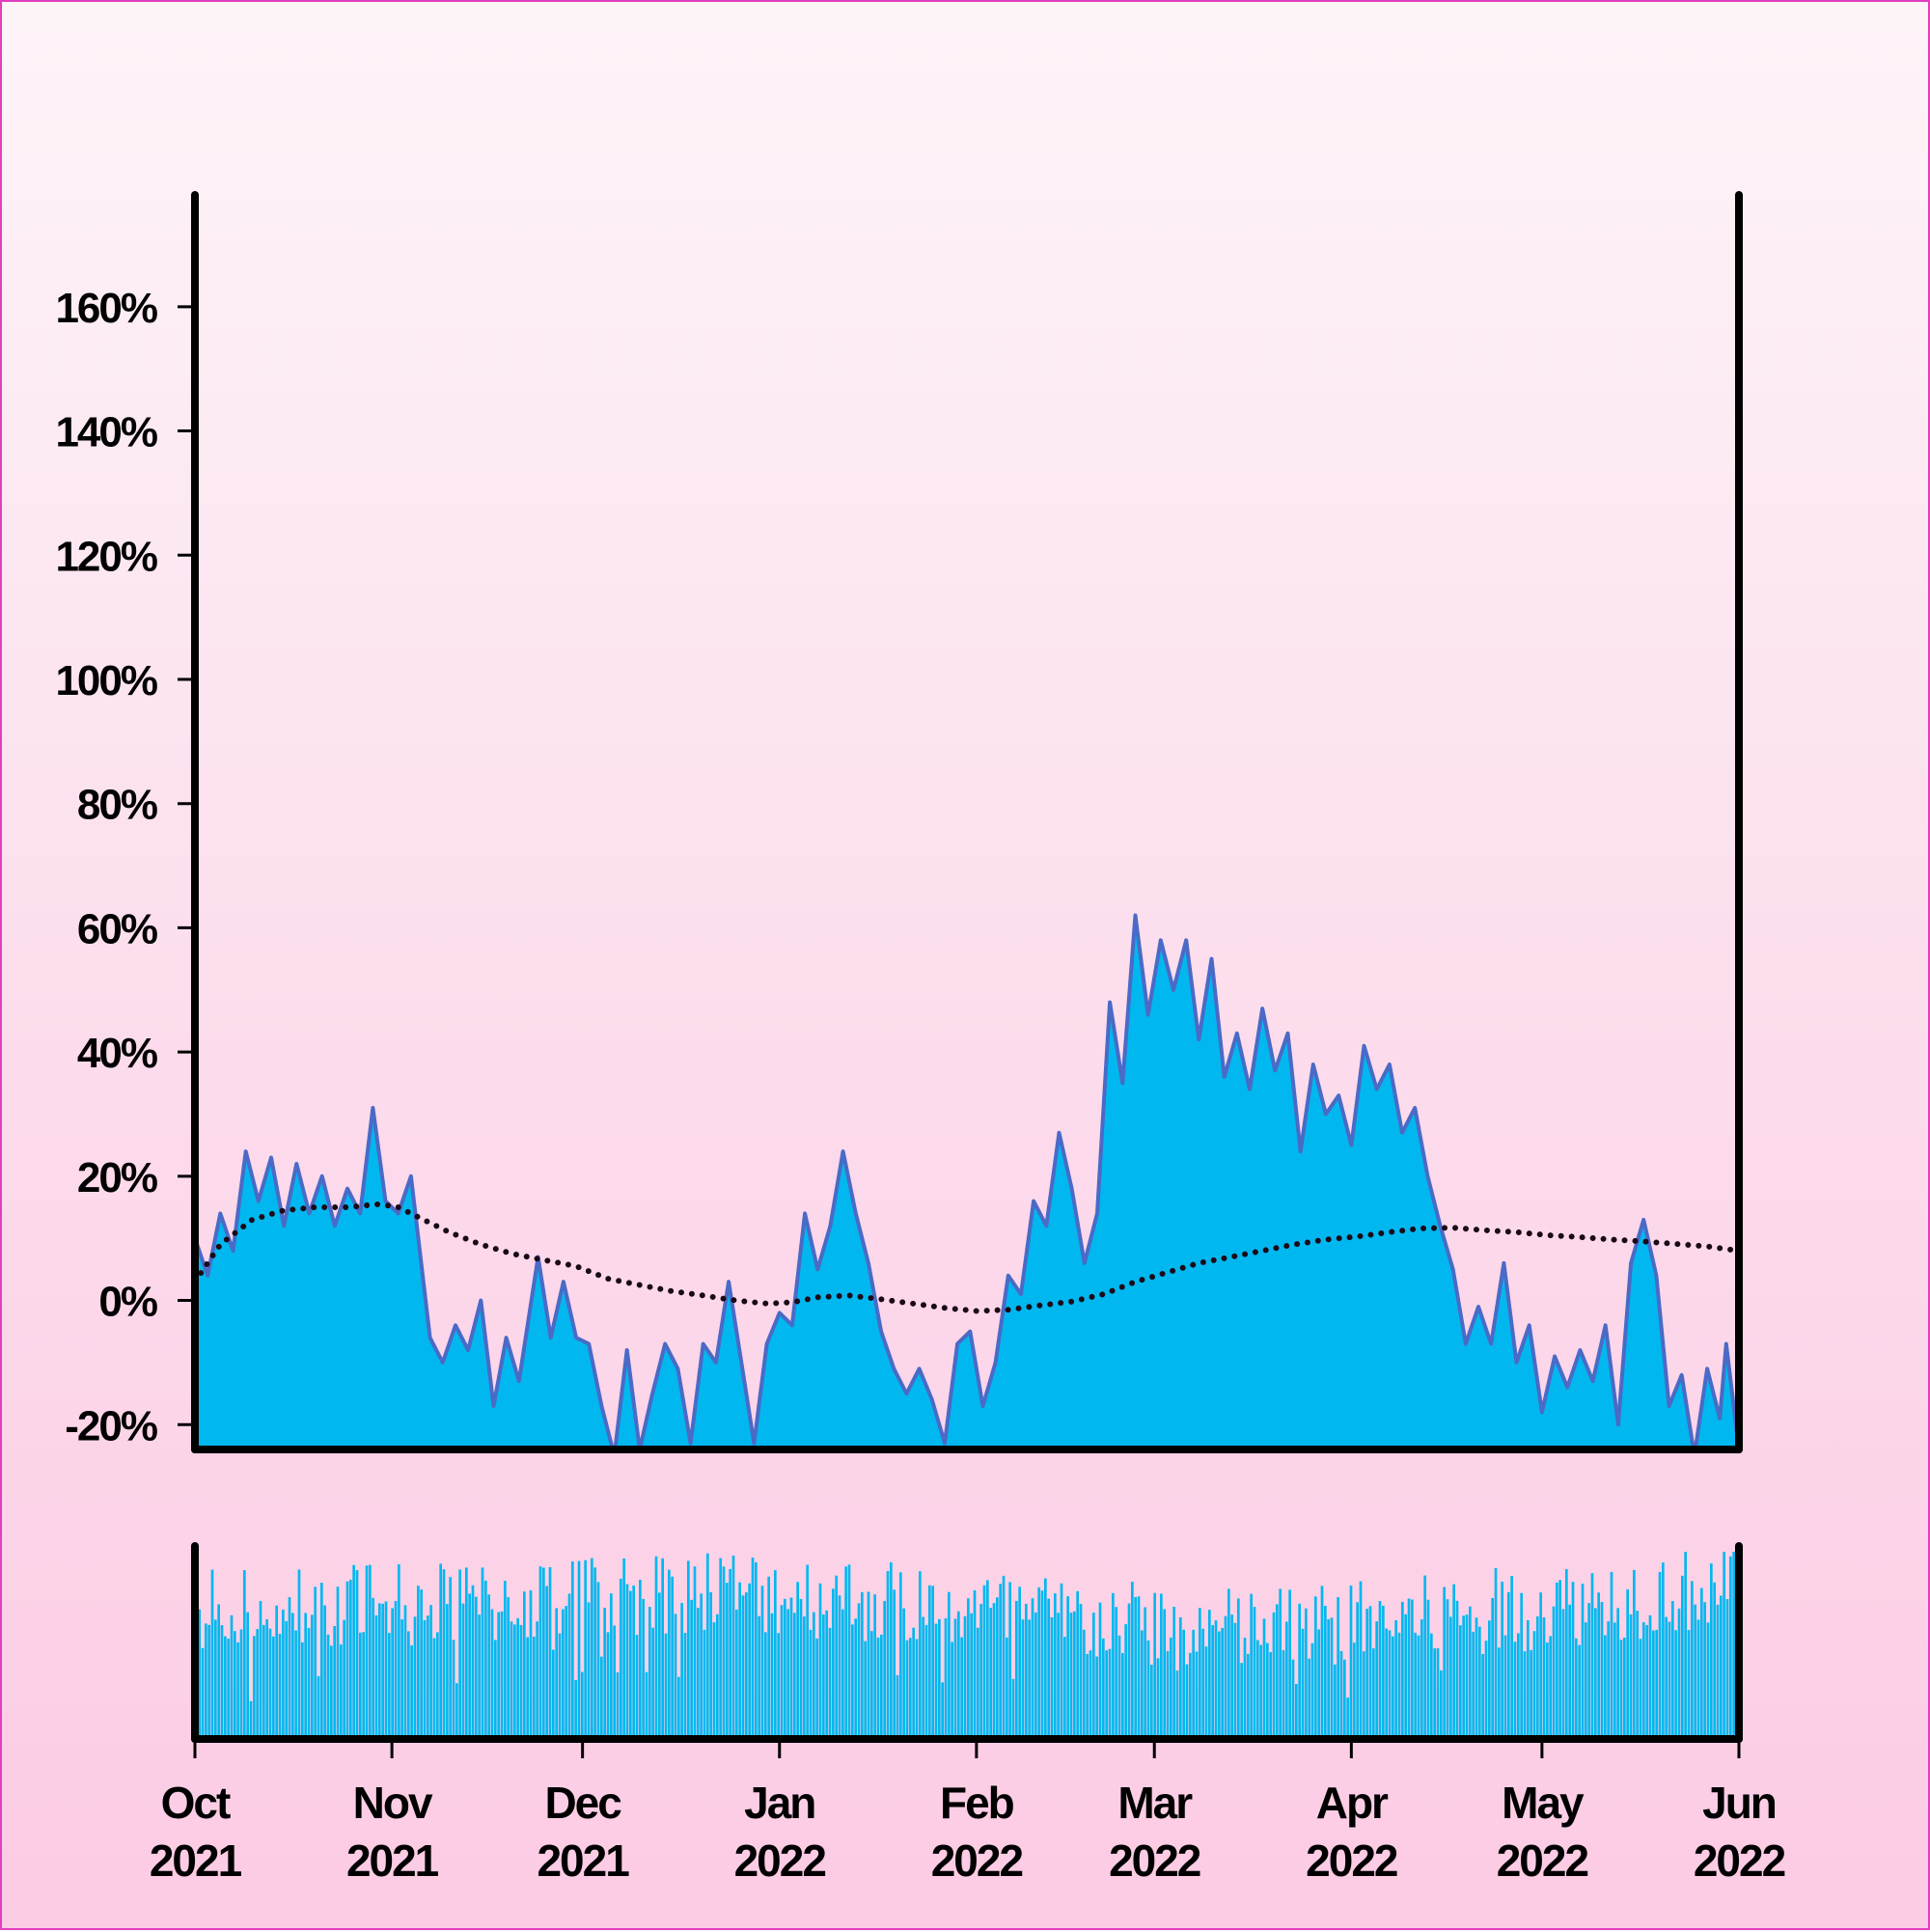 This screenshot has height=1932, width=1930. I want to click on x-tick-year: 2021, so click(392, 1860).